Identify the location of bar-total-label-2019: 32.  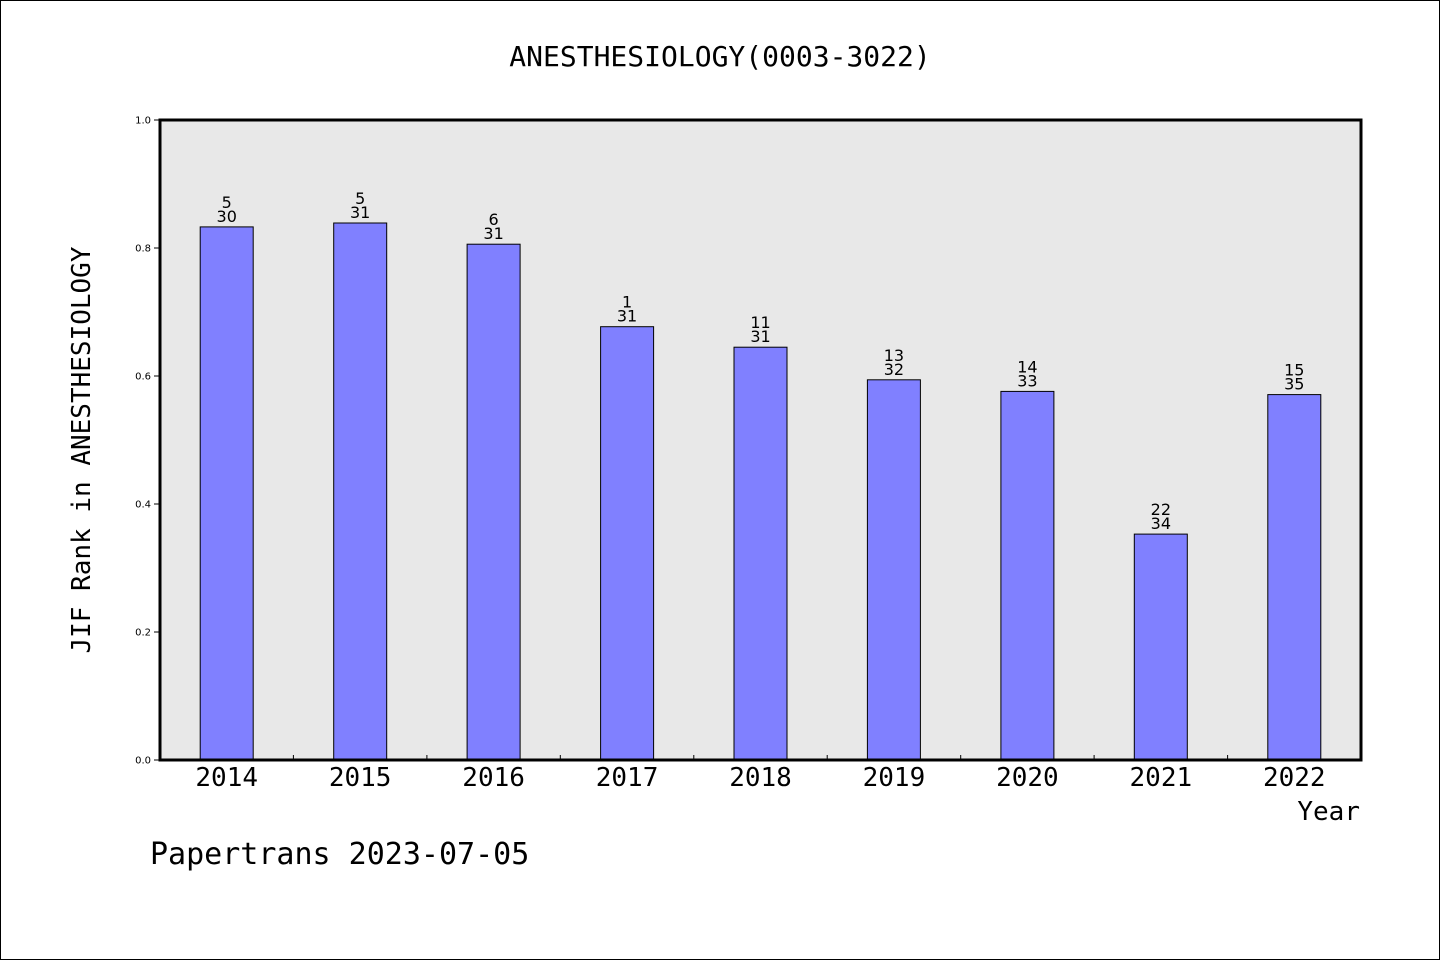
(894, 369).